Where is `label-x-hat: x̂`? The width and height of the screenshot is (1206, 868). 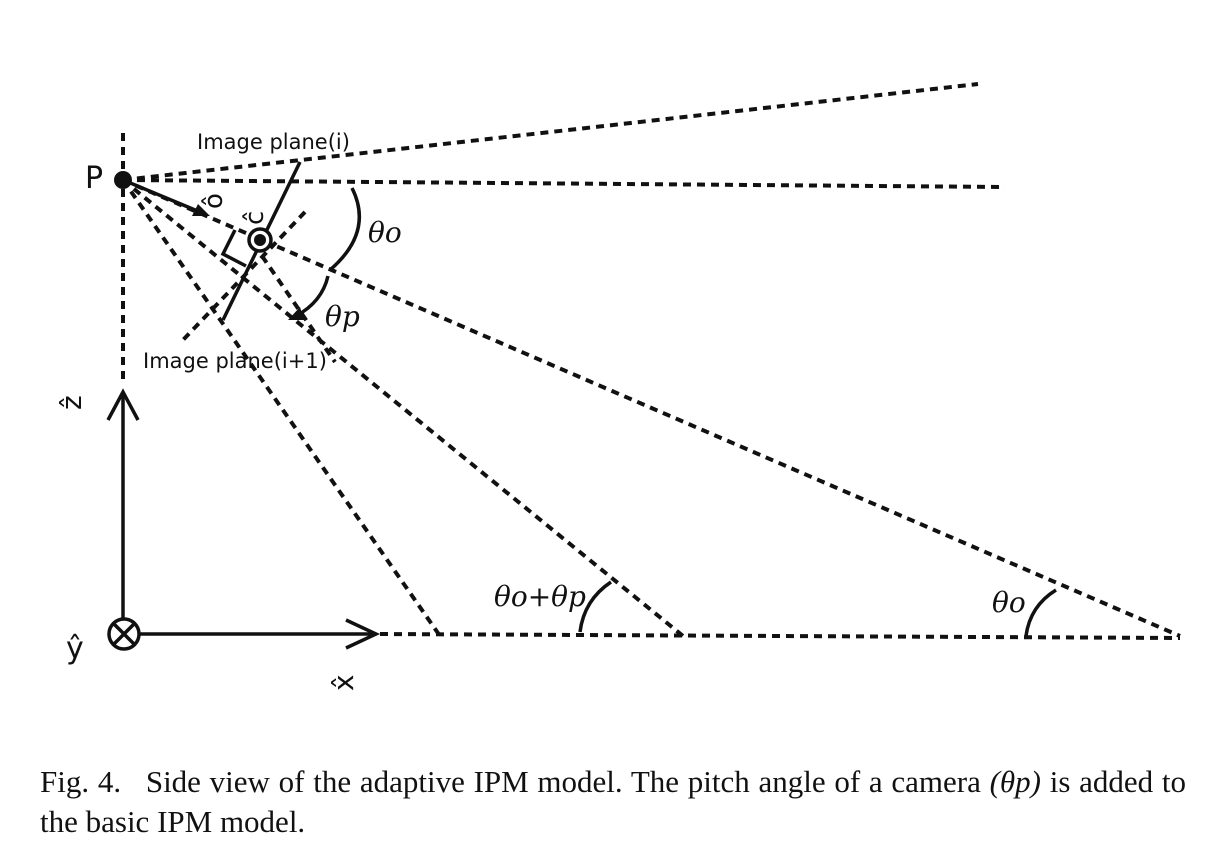 label-x-hat: x̂ is located at coordinates (343, 682).